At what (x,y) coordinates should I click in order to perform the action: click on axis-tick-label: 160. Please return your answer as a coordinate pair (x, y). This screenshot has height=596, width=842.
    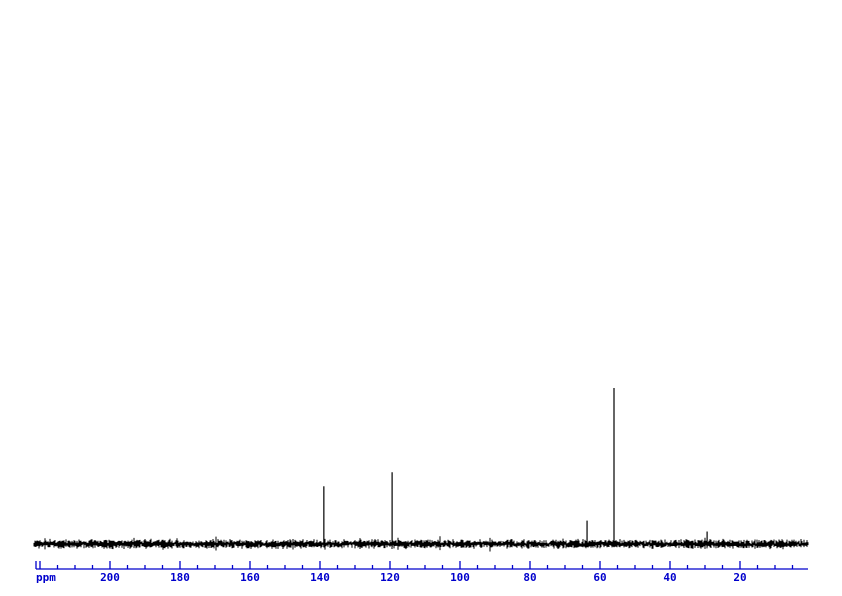
    Looking at the image, I should click on (250, 577).